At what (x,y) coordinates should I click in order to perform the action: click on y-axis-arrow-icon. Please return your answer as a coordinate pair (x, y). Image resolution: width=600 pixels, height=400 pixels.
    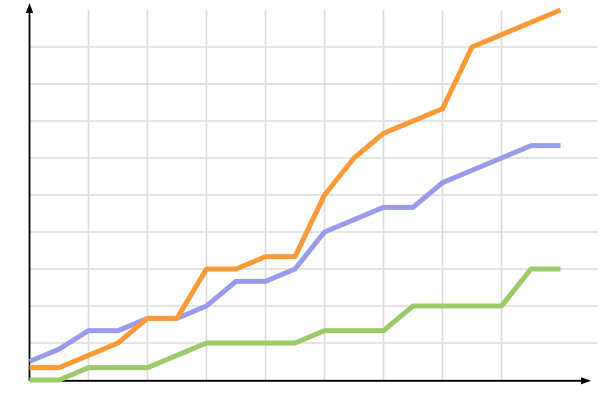
    Looking at the image, I should click on (29, 8).